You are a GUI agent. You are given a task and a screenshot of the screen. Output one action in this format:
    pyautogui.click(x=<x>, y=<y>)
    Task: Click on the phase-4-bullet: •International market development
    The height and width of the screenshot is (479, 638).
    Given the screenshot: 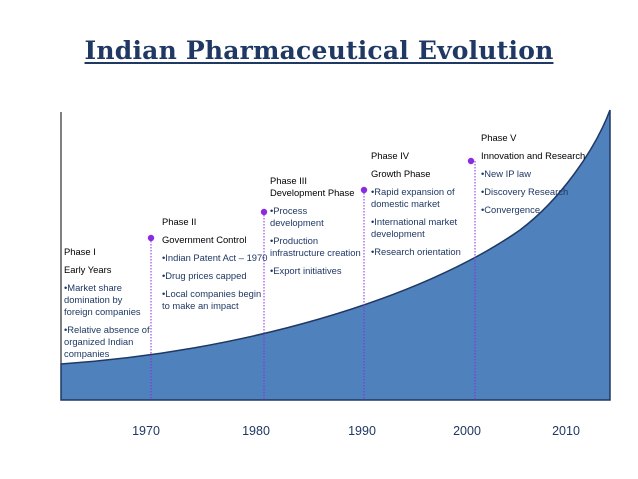 What is the action you would take?
    pyautogui.click(x=414, y=227)
    